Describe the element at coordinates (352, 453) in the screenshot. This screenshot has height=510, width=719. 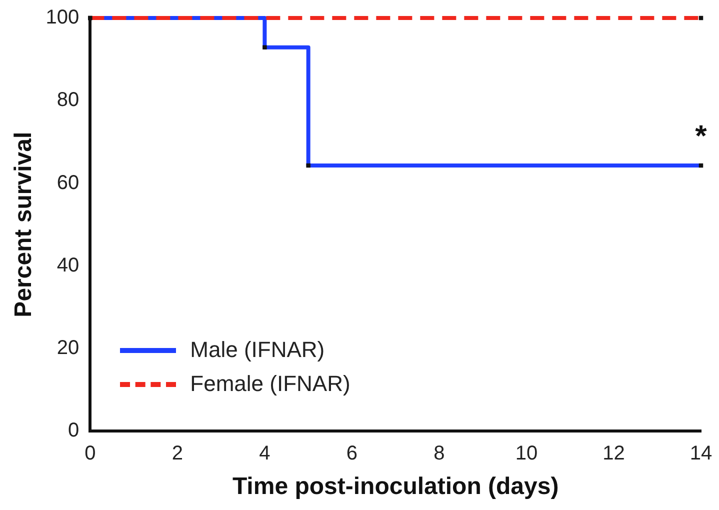
I see `x-tick-label: 6` at that location.